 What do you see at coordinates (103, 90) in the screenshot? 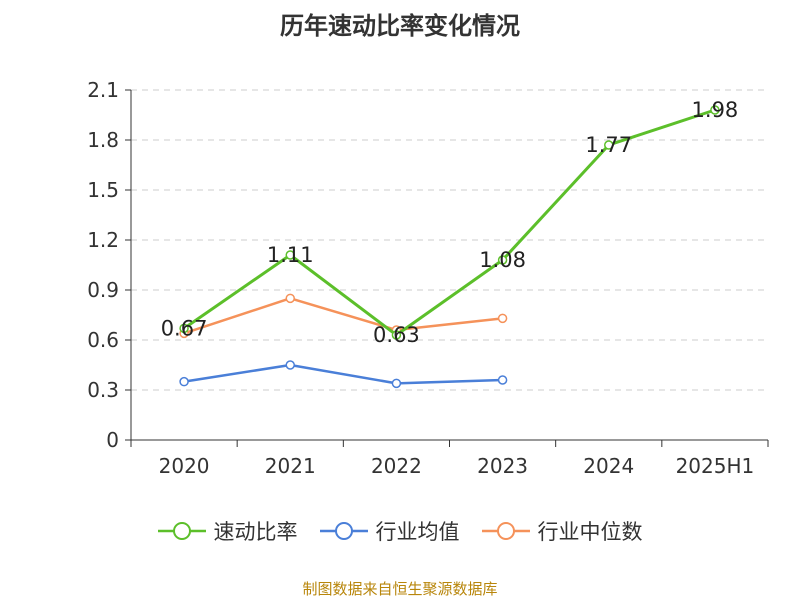
I see `y-tick-label: 2.1` at bounding box center [103, 90].